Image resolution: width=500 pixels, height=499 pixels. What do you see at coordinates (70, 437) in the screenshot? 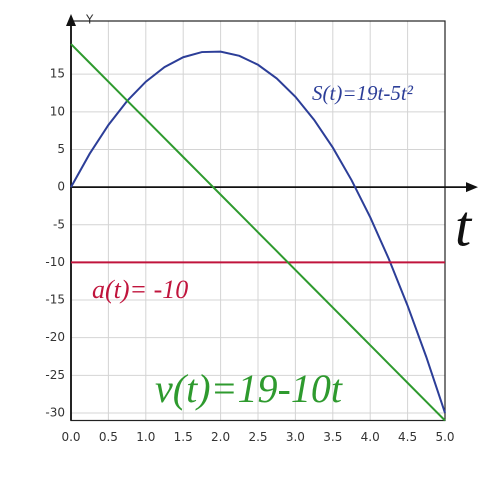
I see `x-tick-label: 0.0` at bounding box center [70, 437].